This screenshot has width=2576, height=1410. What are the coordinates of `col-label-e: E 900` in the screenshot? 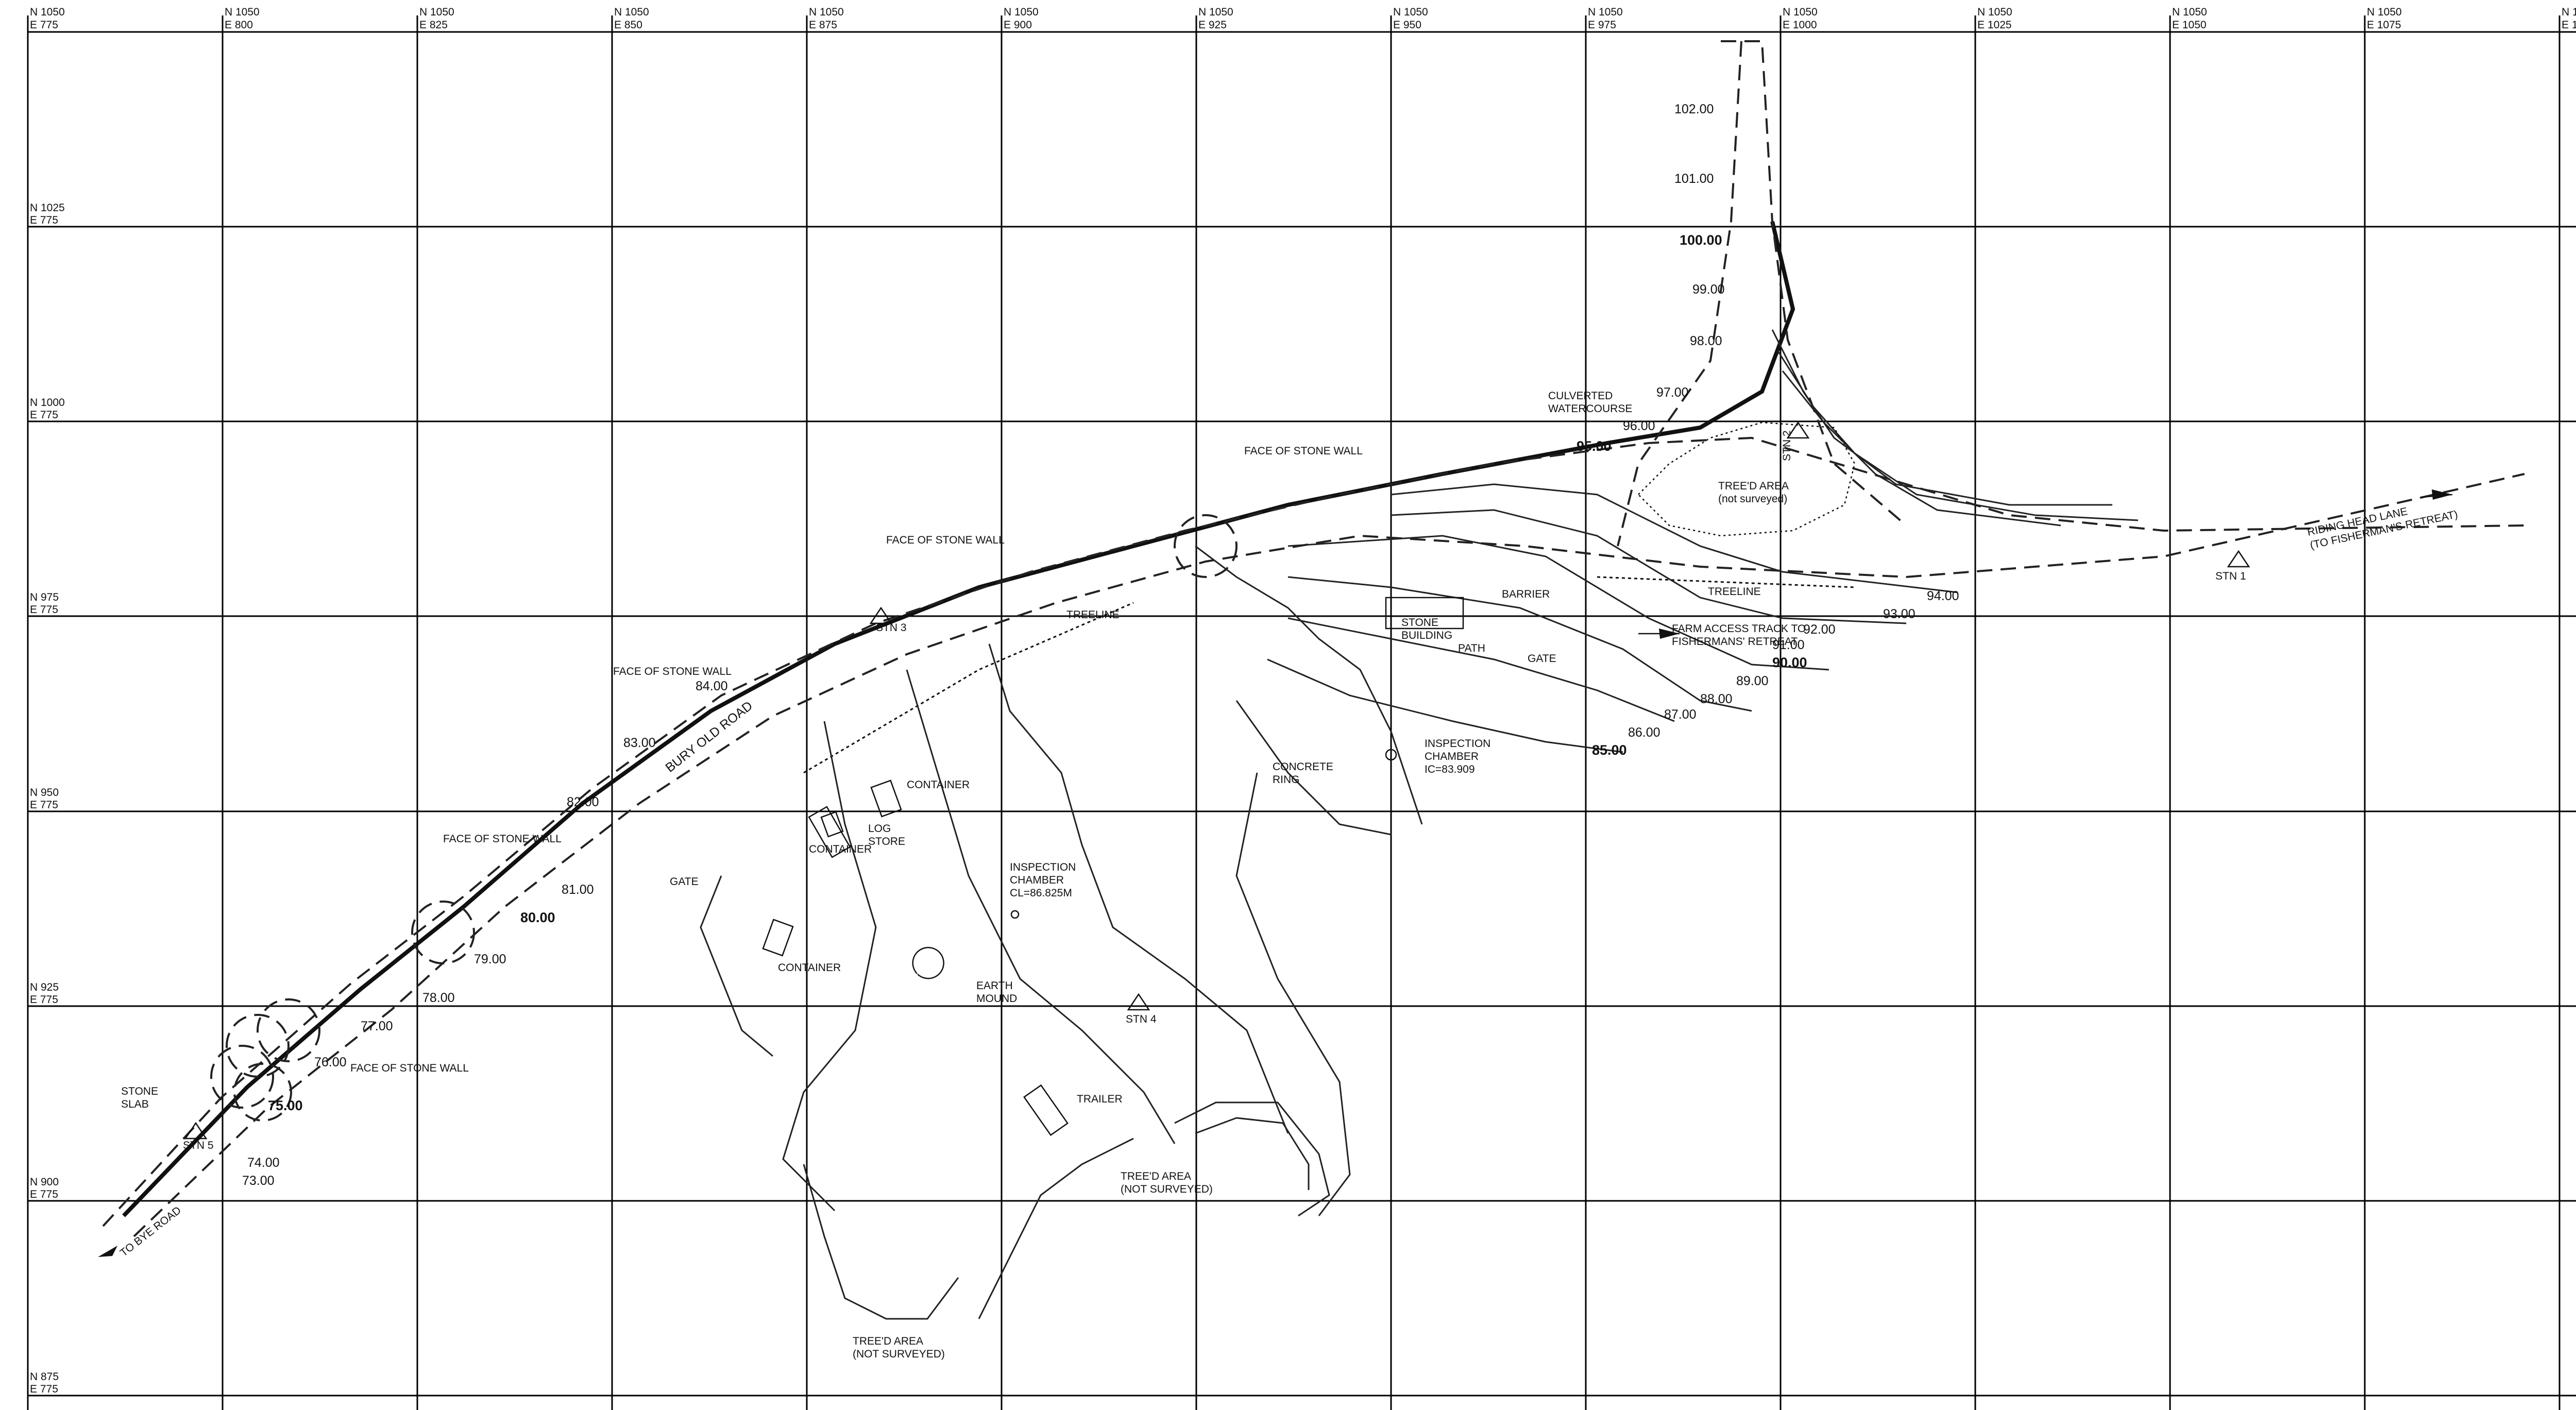 It's located at (1018, 25).